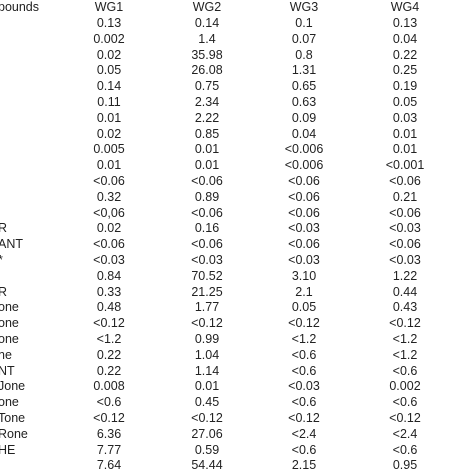 This screenshot has height=474, width=474. What do you see at coordinates (237, 403) in the screenshot?
I see `table-row: one <0.6 0.45 <0.6 <0.6` at bounding box center [237, 403].